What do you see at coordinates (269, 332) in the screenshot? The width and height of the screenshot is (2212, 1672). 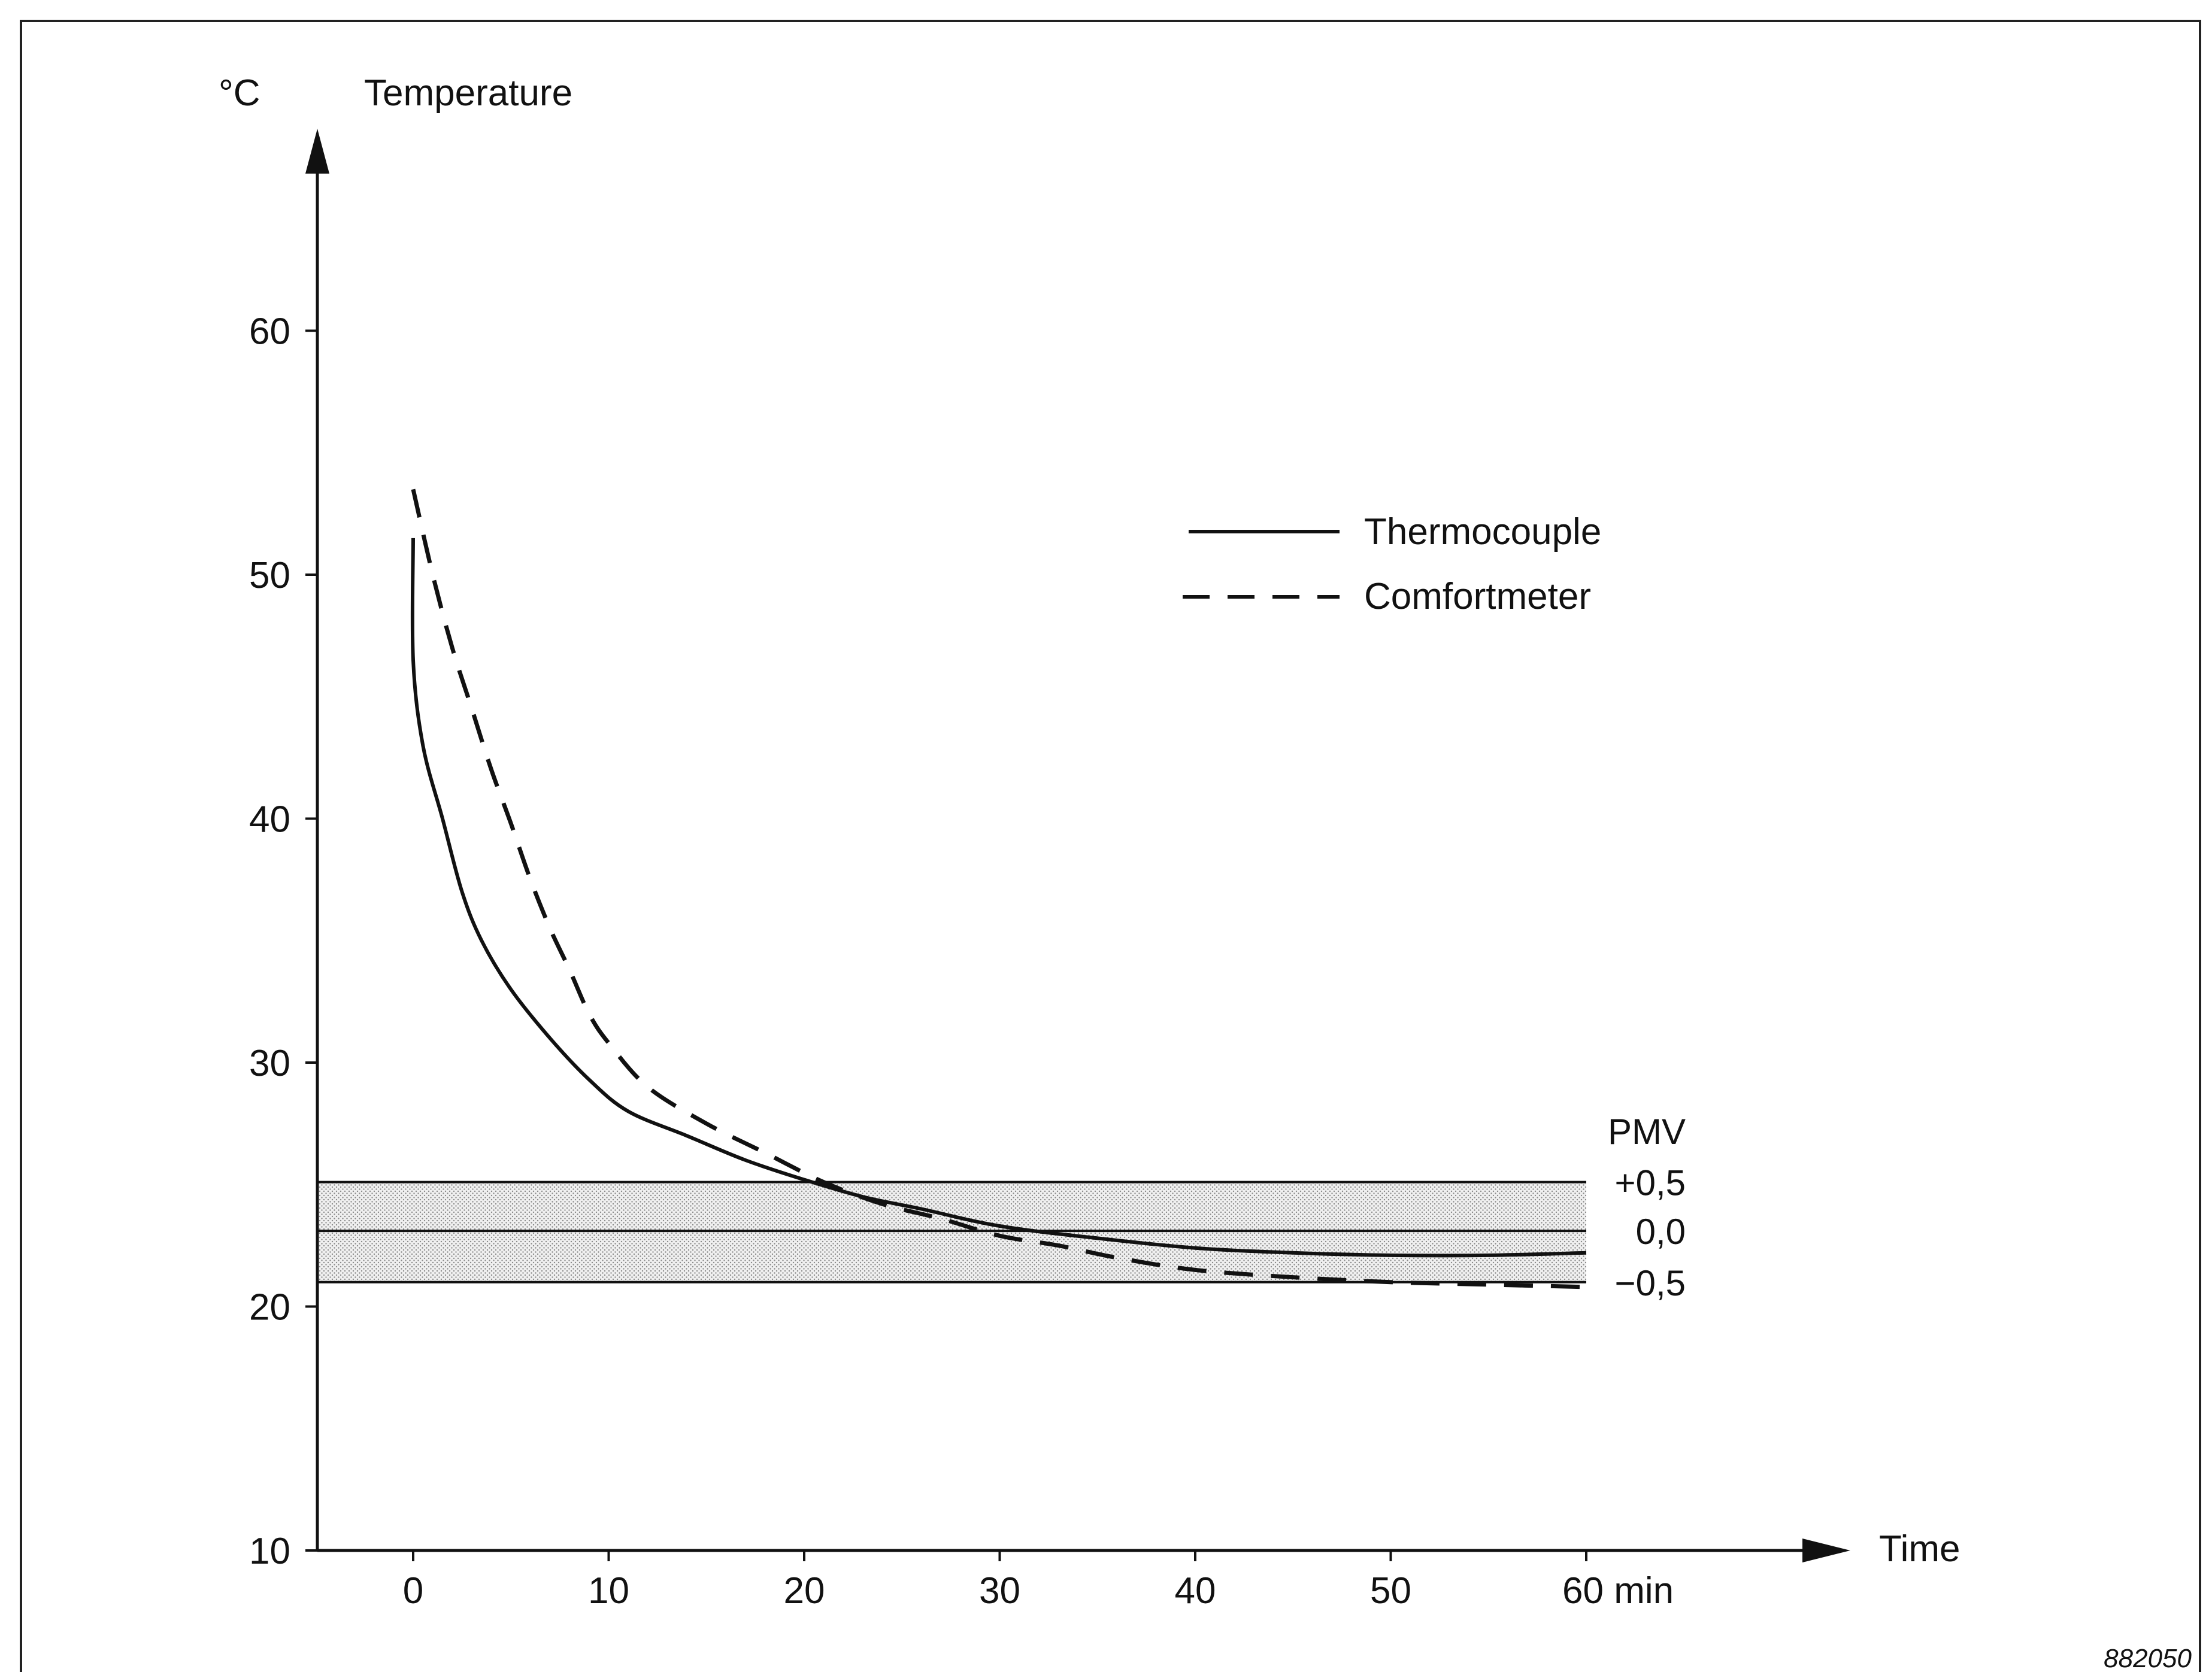 I see `y-tick-label: 60` at bounding box center [269, 332].